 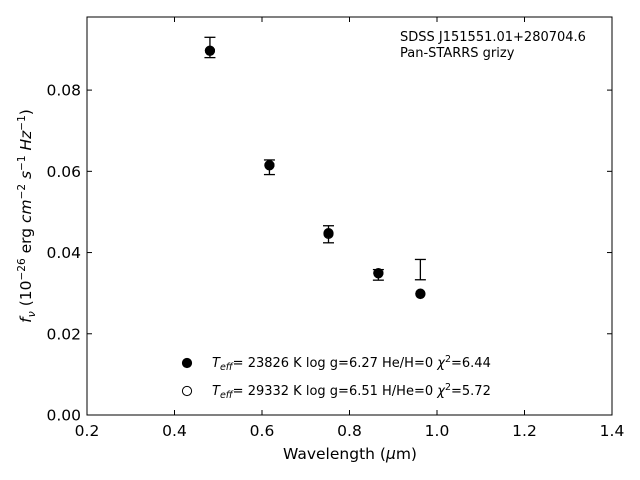 I want to click on legend-label-2: Teff= 29332 K log g=6.51 H/He=0 χ2=5.72, so click(x=351, y=391).